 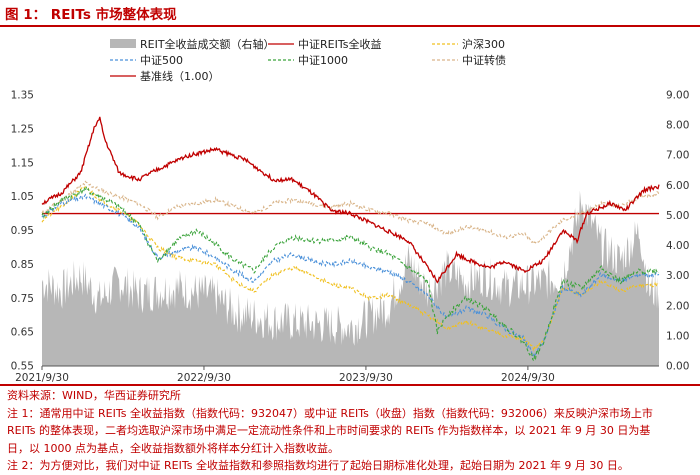 What do you see at coordinates (22, 163) in the screenshot?
I see `left-tick-label: 1.15` at bounding box center [22, 163].